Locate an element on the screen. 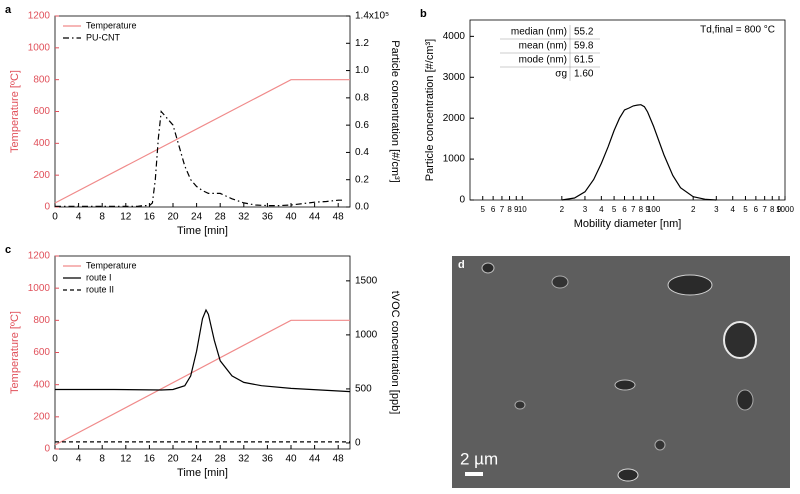 This screenshot has height=494, width=800. table-key: median (nm) is located at coordinates (539, 32).